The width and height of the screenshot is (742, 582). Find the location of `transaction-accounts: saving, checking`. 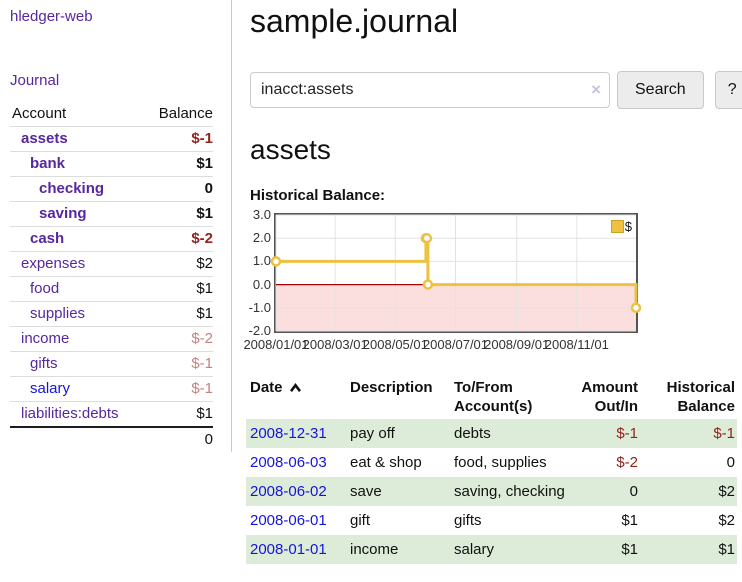

transaction-accounts: saving, checking is located at coordinates (509, 491).